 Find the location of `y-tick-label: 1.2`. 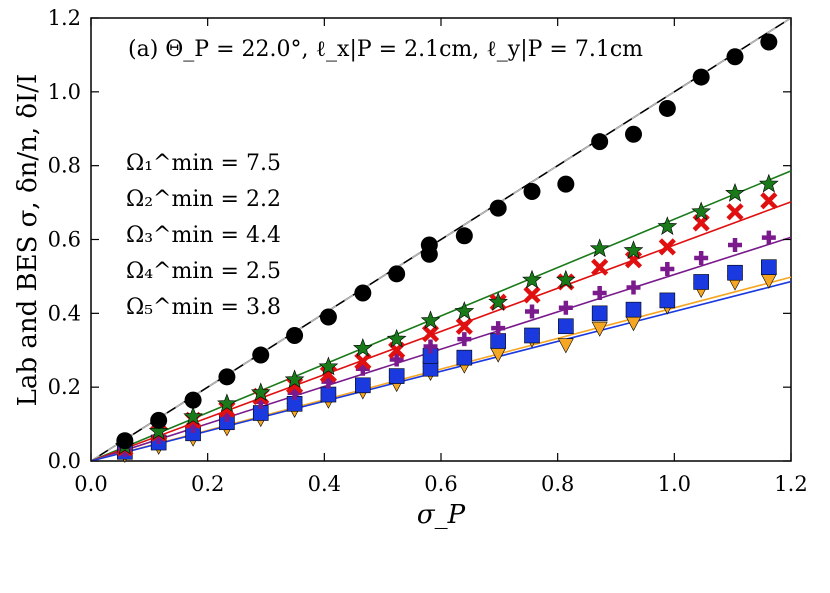

y-tick-label: 1.2 is located at coordinates (64, 18).